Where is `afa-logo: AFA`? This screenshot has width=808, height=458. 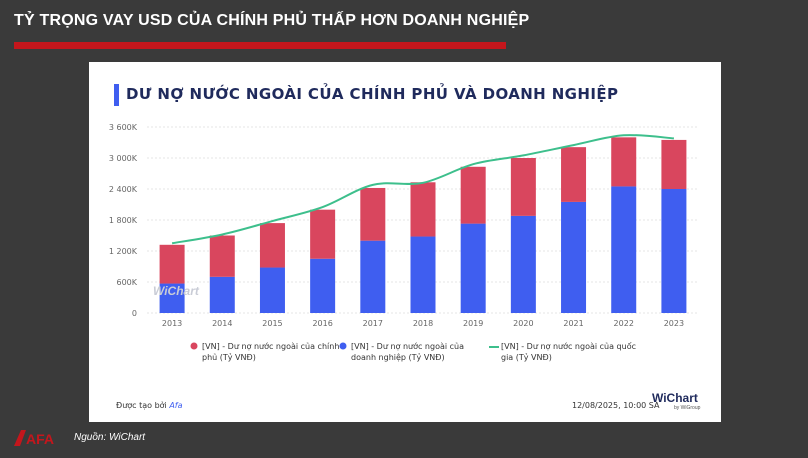
afa-logo: AFA is located at coordinates (34, 438).